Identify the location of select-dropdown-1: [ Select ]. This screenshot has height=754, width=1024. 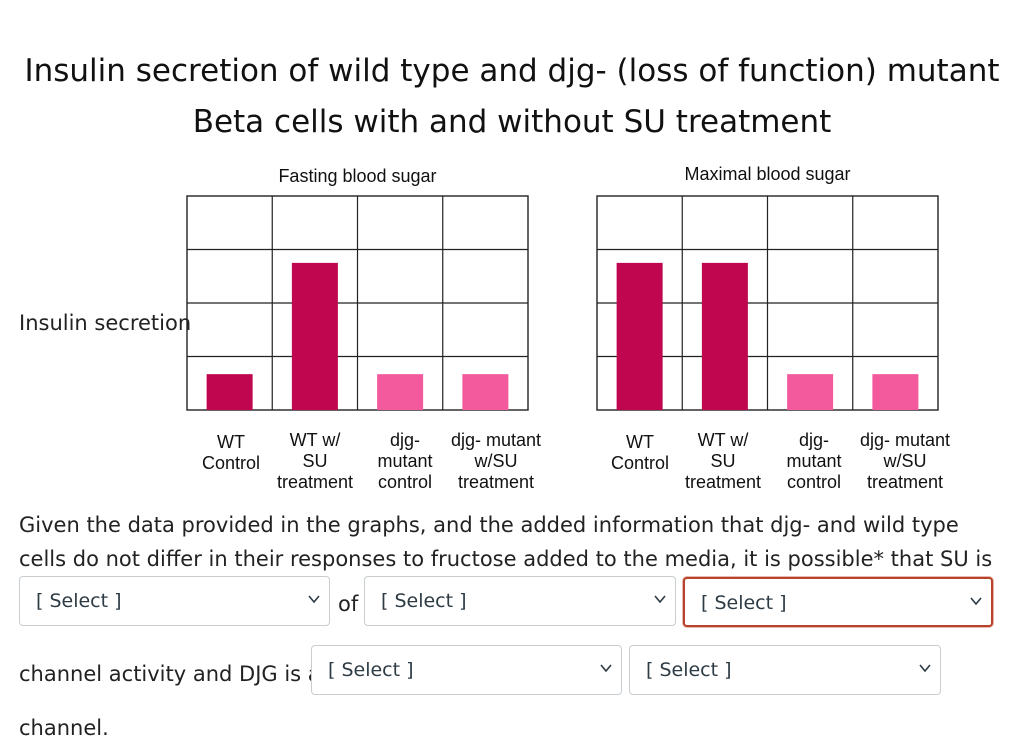
(174, 601).